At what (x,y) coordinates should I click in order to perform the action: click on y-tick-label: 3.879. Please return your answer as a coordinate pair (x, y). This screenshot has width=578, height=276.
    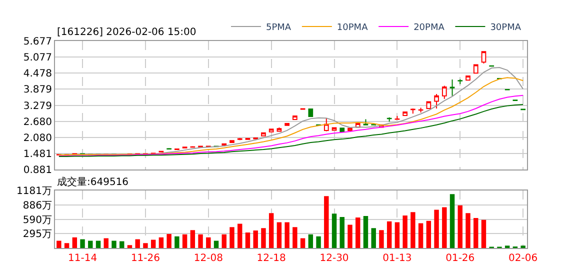
    Looking at the image, I should click on (37, 90).